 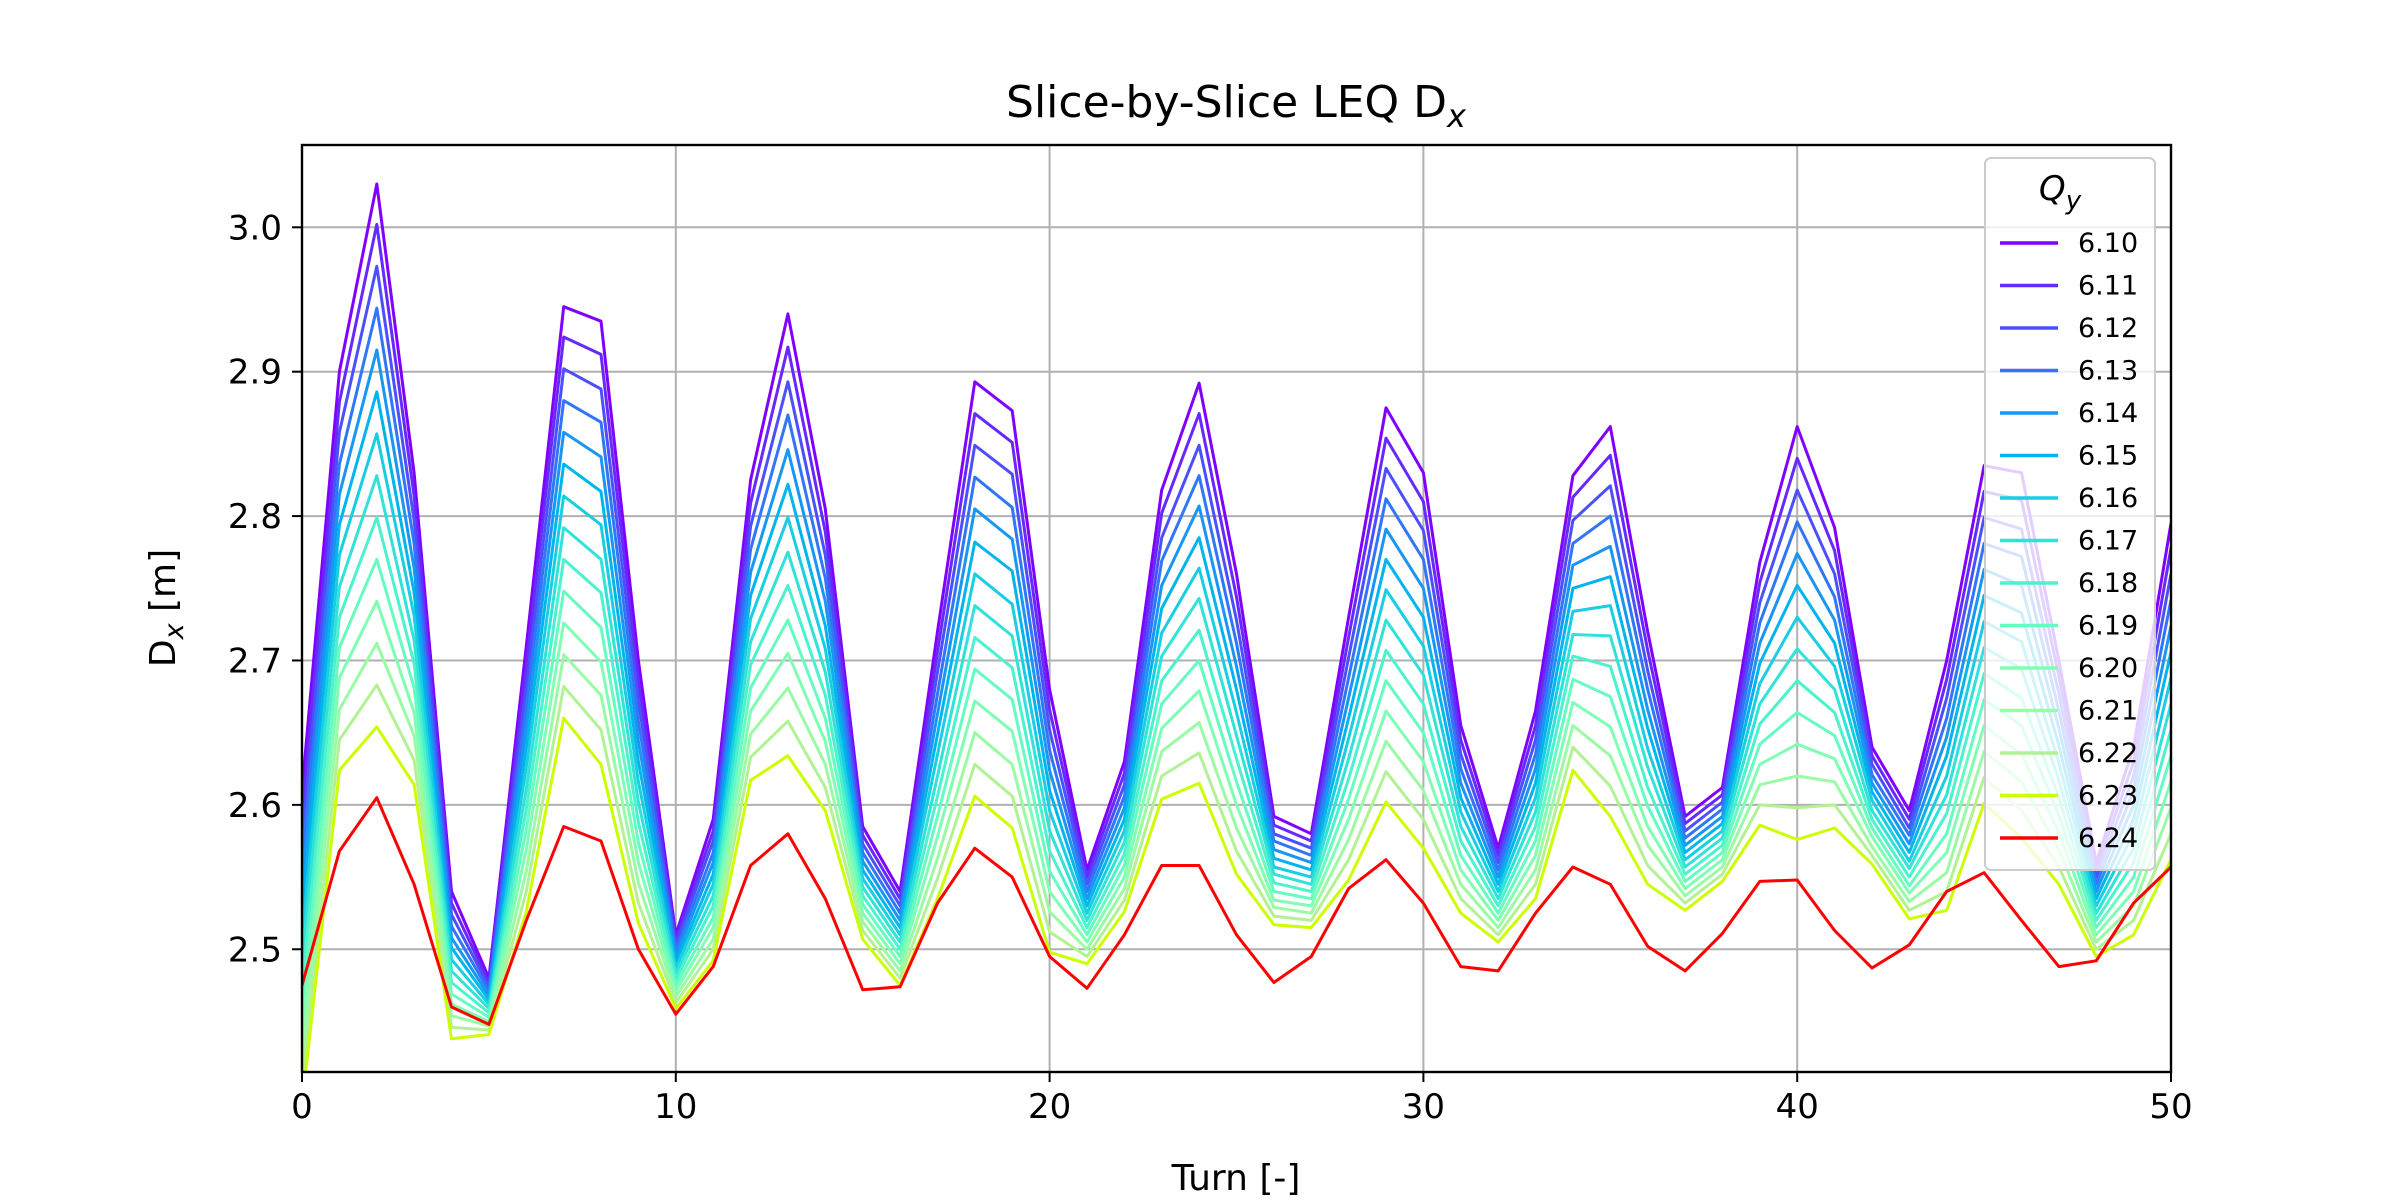 I want to click on x-tick-label: 30, so click(x=1423, y=1107).